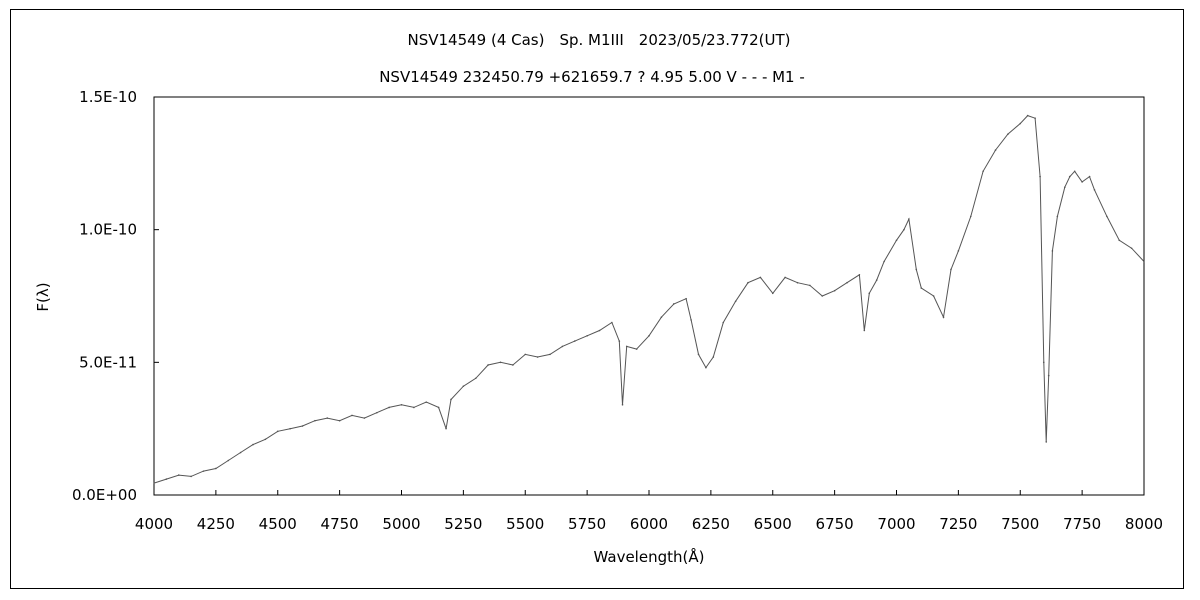 The image size is (1200, 600). Describe the element at coordinates (1020, 524) in the screenshot. I see `x-tick-label: 7500` at that location.